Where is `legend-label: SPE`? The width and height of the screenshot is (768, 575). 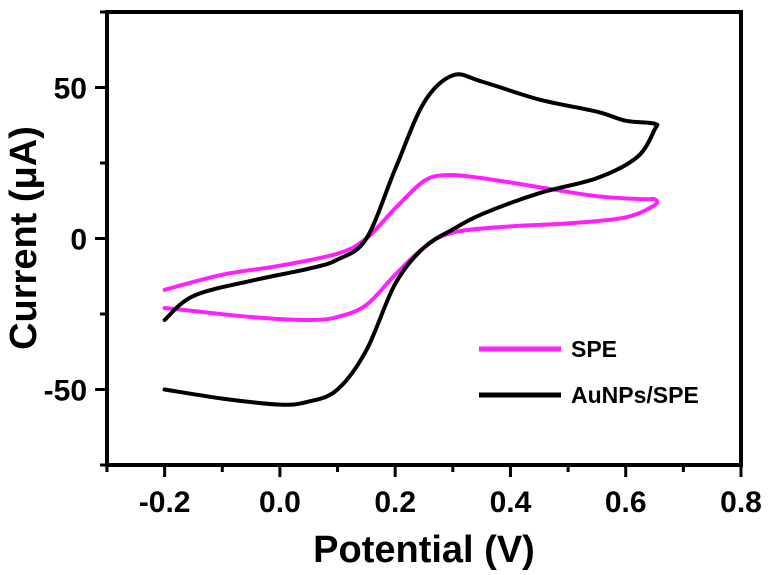
legend-label: SPE is located at coordinates (594, 349).